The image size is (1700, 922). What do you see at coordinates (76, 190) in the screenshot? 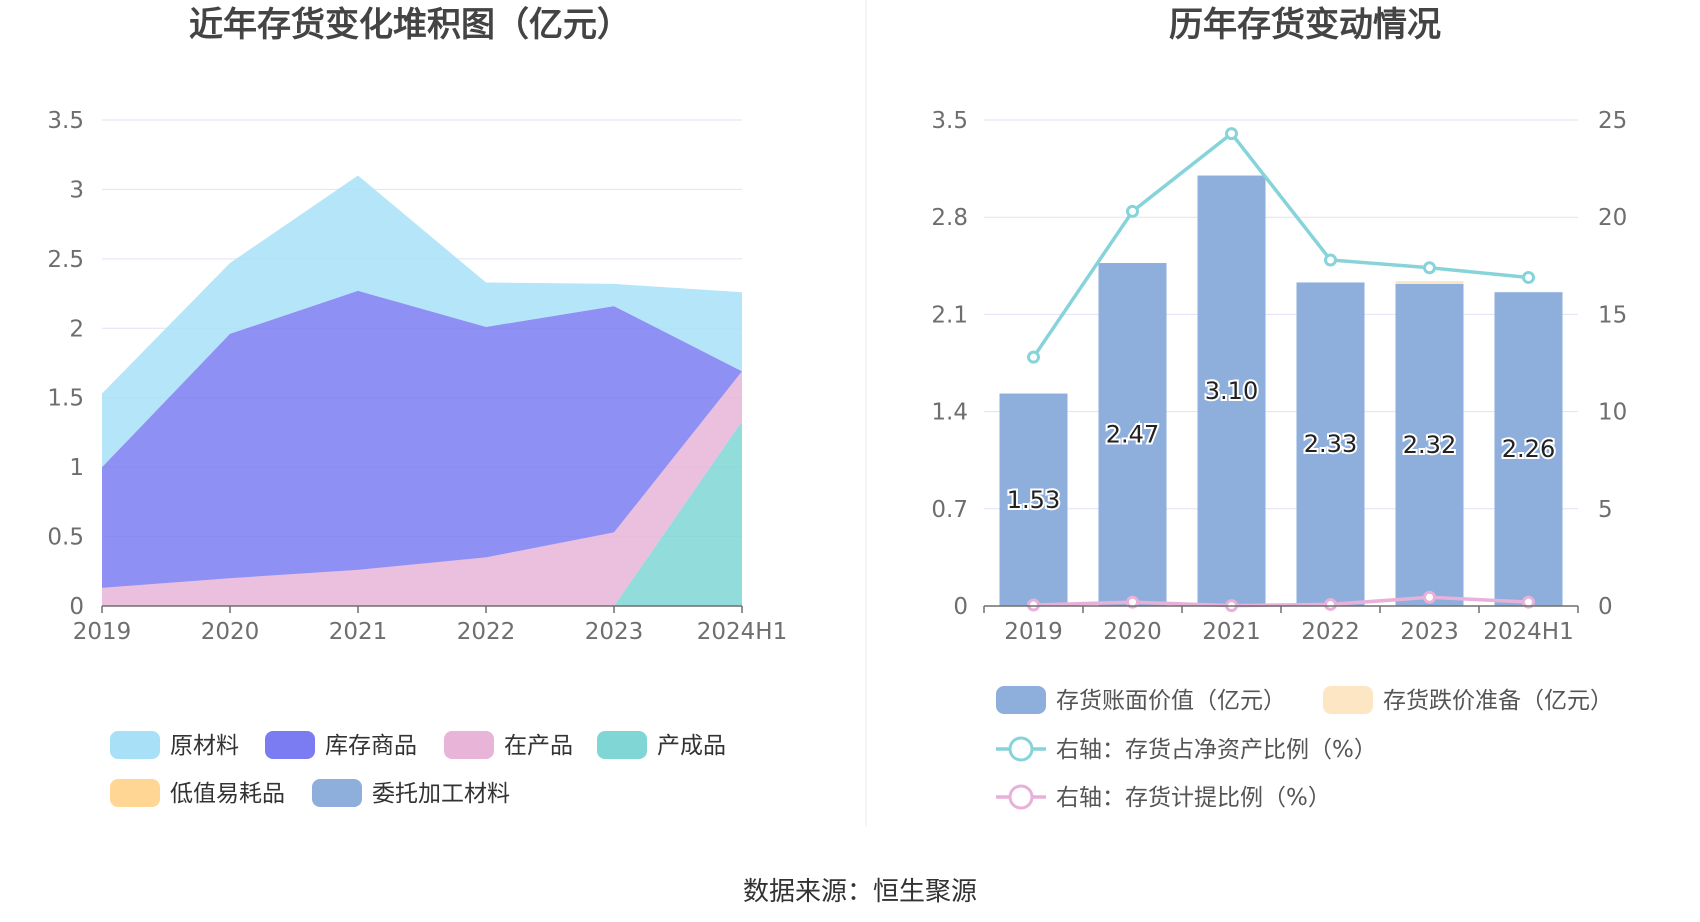
I see `left-y-tick: 3` at bounding box center [76, 190].